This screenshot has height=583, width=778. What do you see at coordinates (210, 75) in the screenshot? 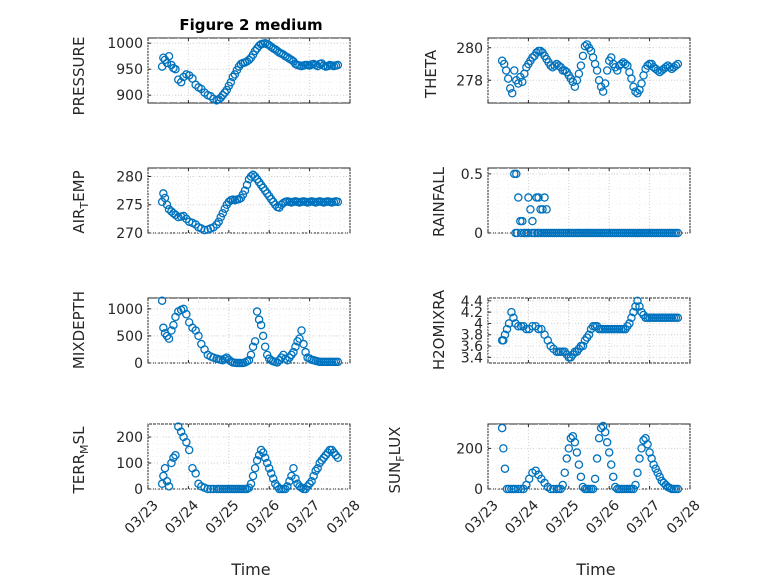
I see `panel-pressure: 900 950 1000 PRESSURE` at bounding box center [210, 75].